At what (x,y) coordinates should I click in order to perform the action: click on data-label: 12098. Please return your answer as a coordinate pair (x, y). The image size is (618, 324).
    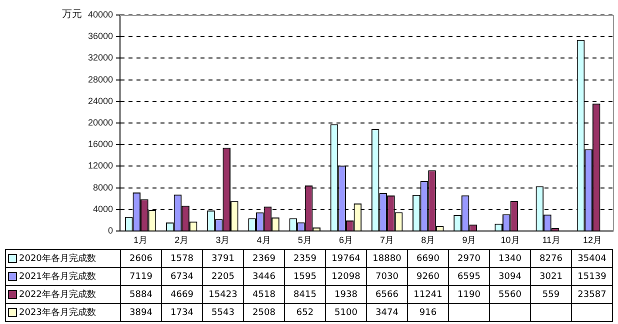
    Looking at the image, I should click on (346, 277).